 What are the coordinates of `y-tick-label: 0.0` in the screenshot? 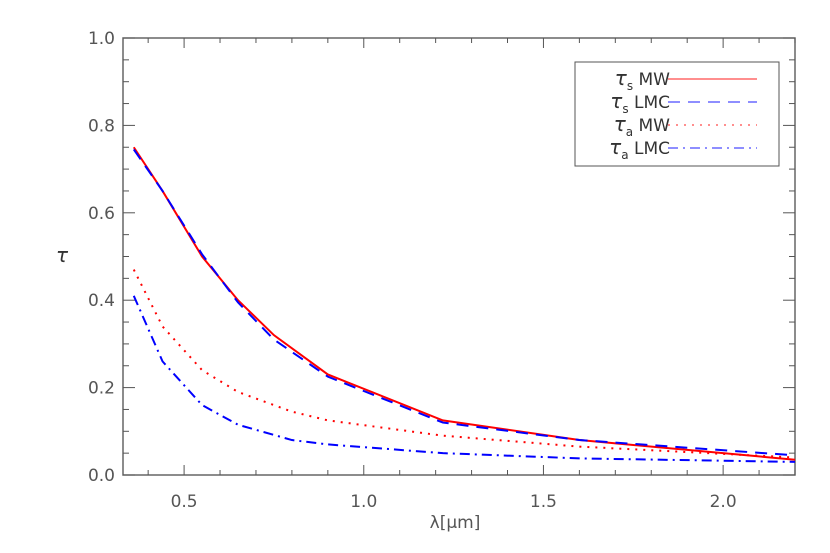 It's located at (101, 476).